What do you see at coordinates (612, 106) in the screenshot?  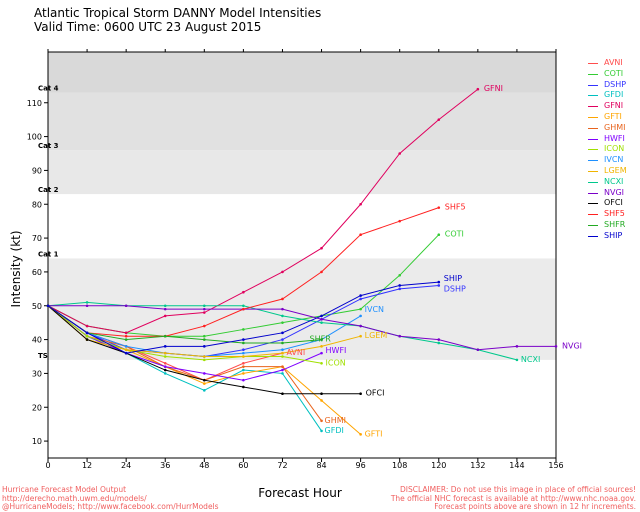 I see `legend-item-gfni: GFNI` at bounding box center [612, 106].